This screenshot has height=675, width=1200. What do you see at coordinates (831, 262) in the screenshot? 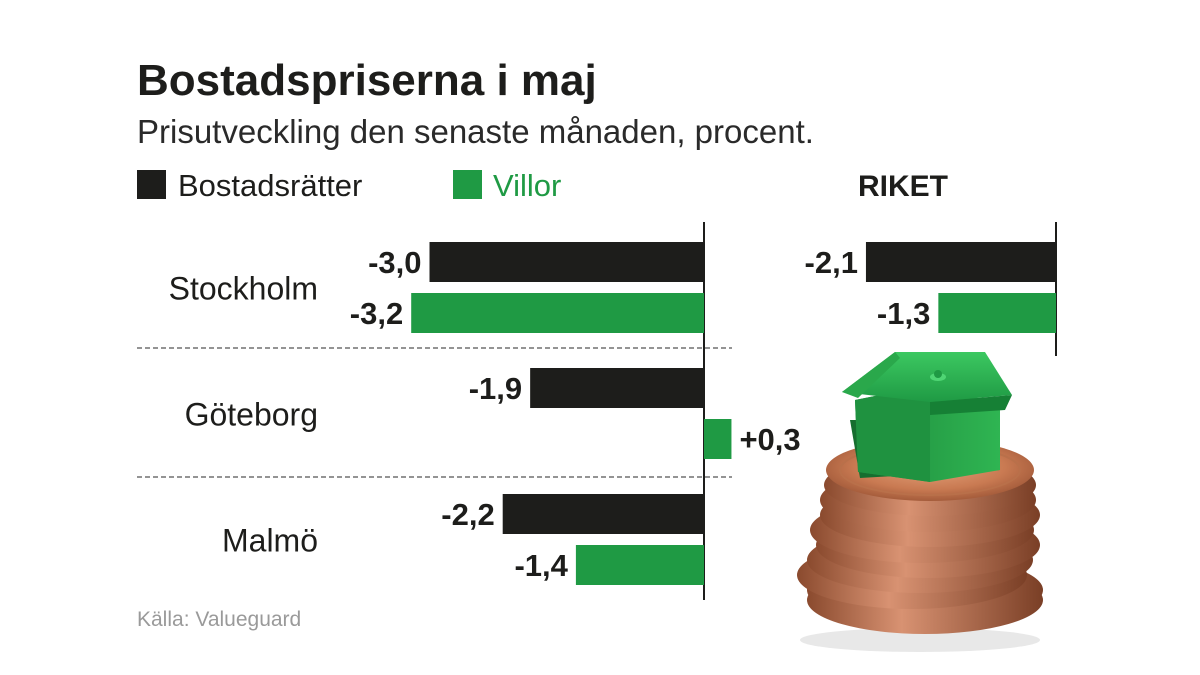
I see `riket-data-label: -2,1` at bounding box center [831, 262].